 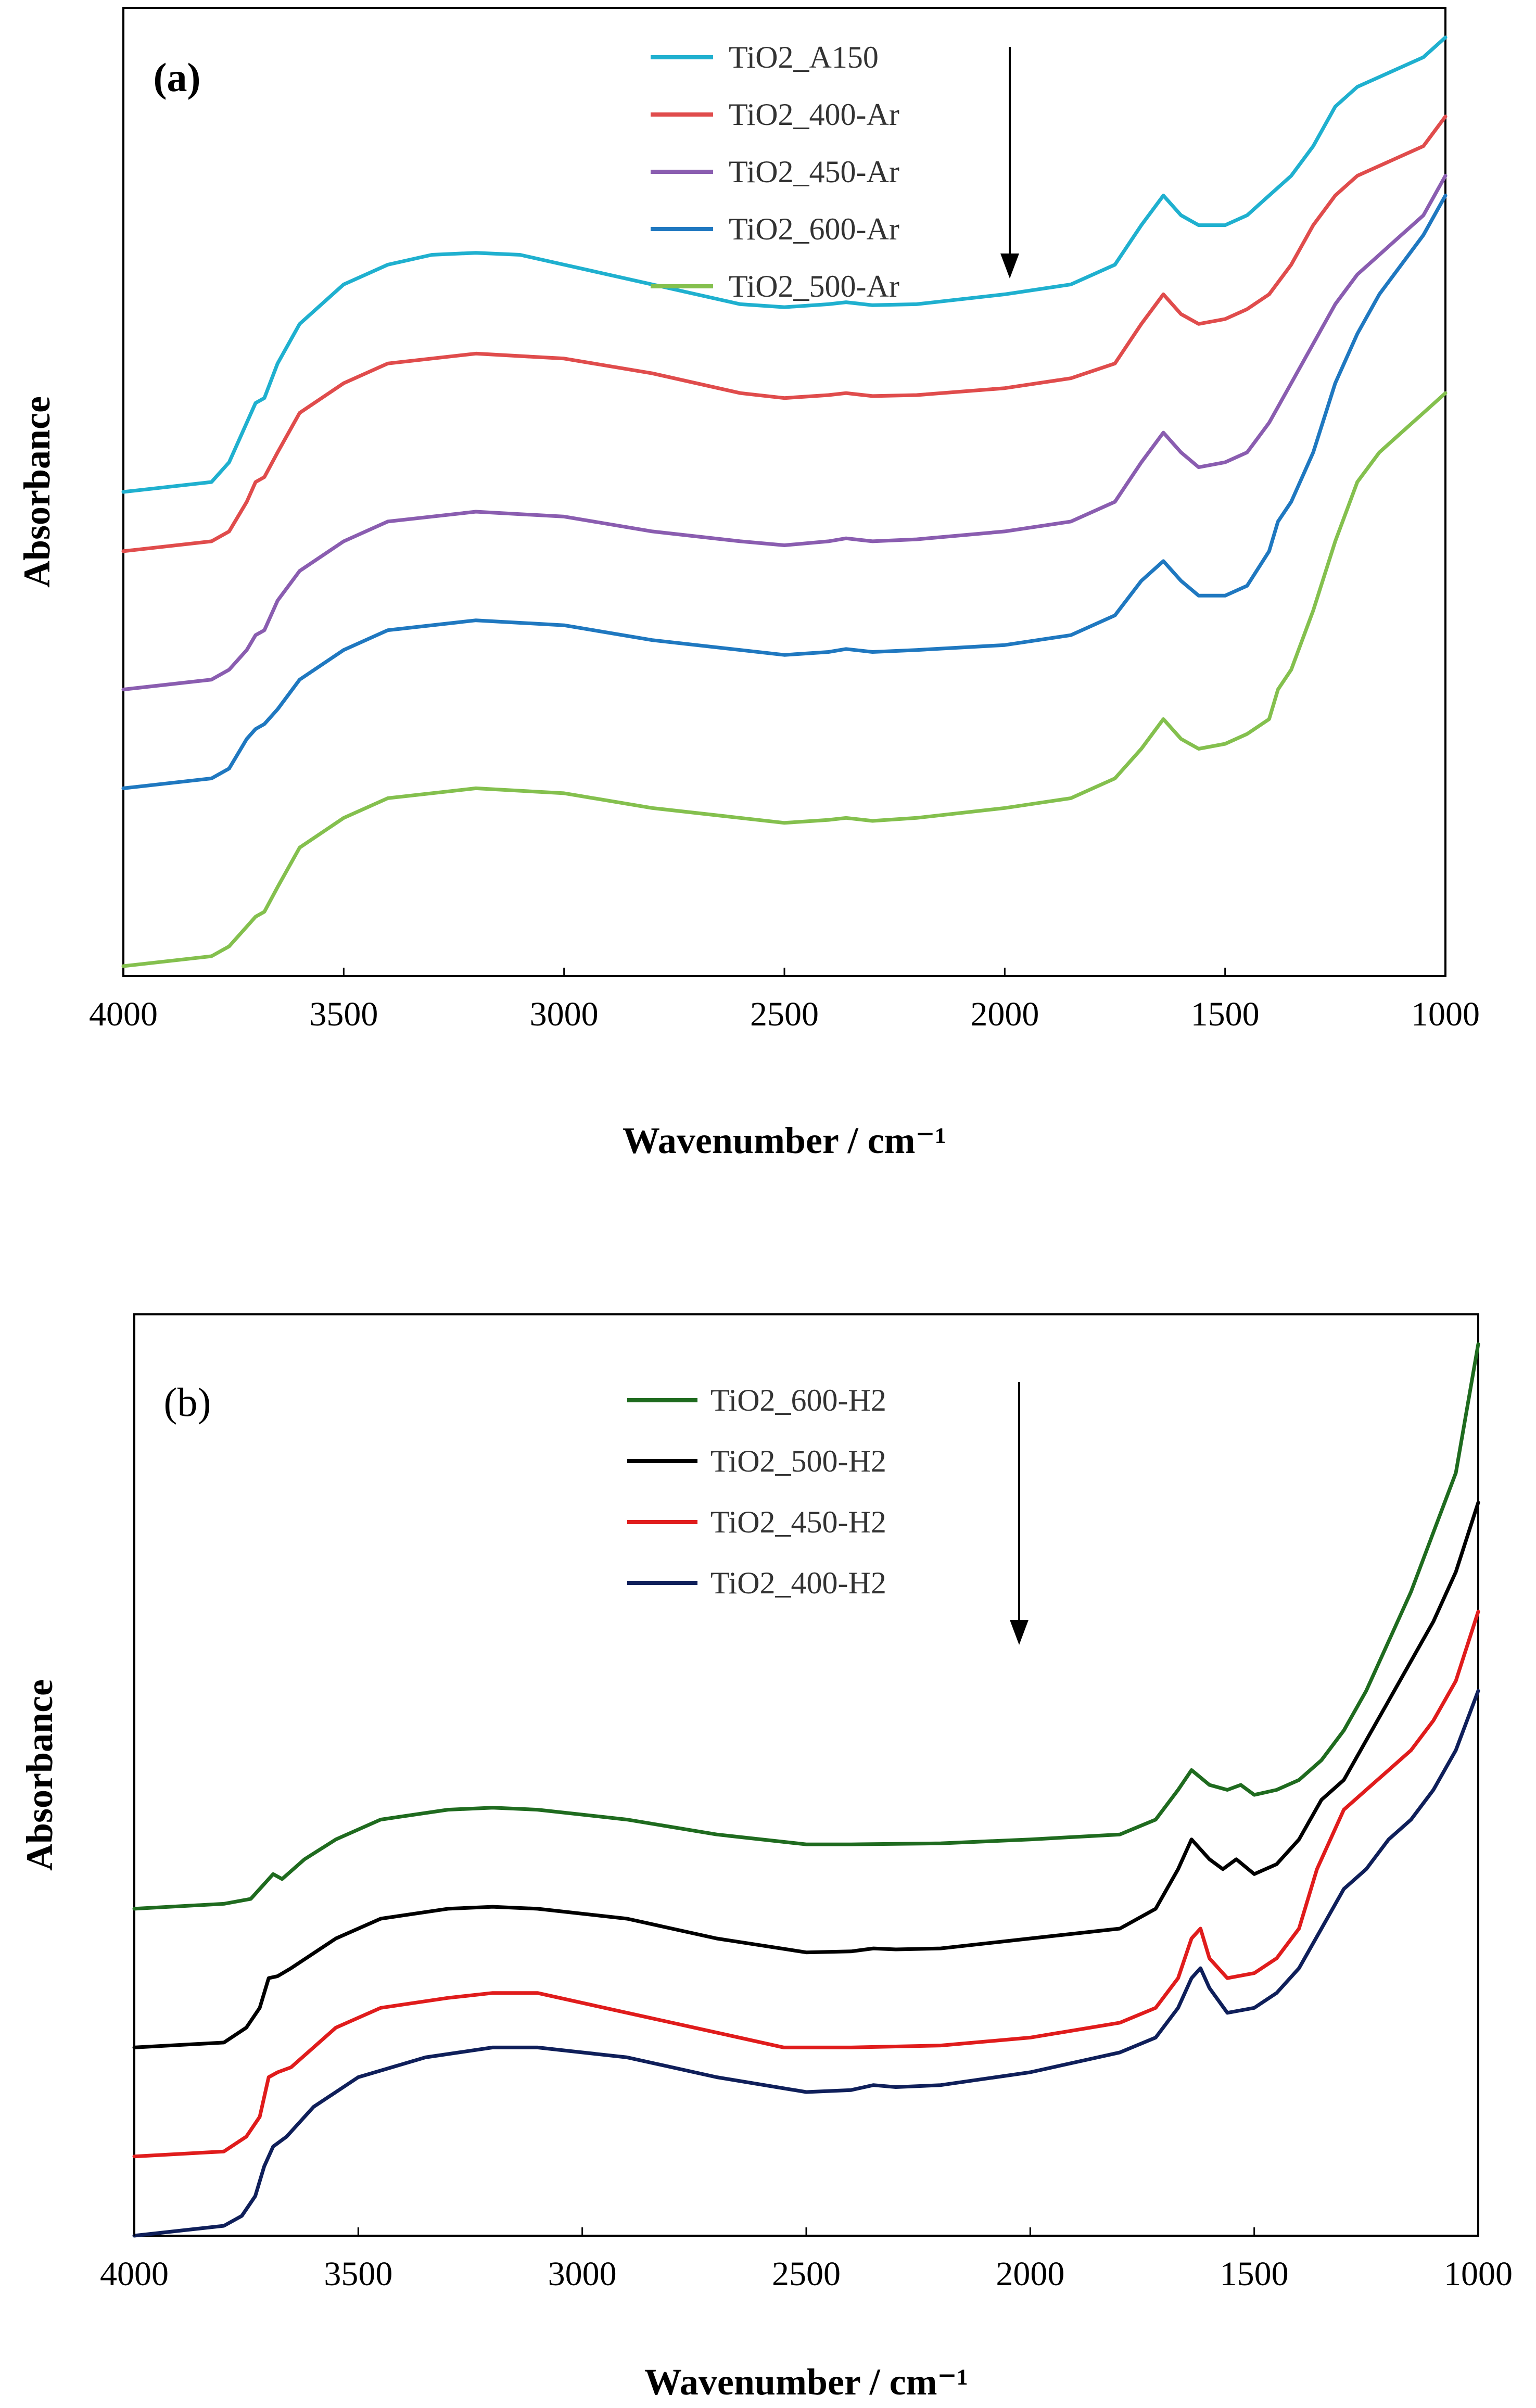 What do you see at coordinates (177, 77) in the screenshot?
I see `panel-label-a: (a)` at bounding box center [177, 77].